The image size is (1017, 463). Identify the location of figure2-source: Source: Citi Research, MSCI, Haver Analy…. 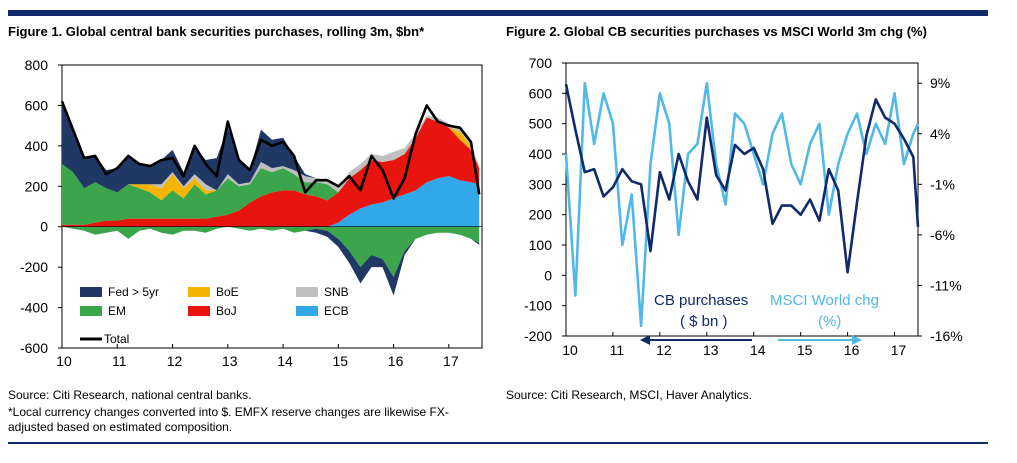
(629, 395).